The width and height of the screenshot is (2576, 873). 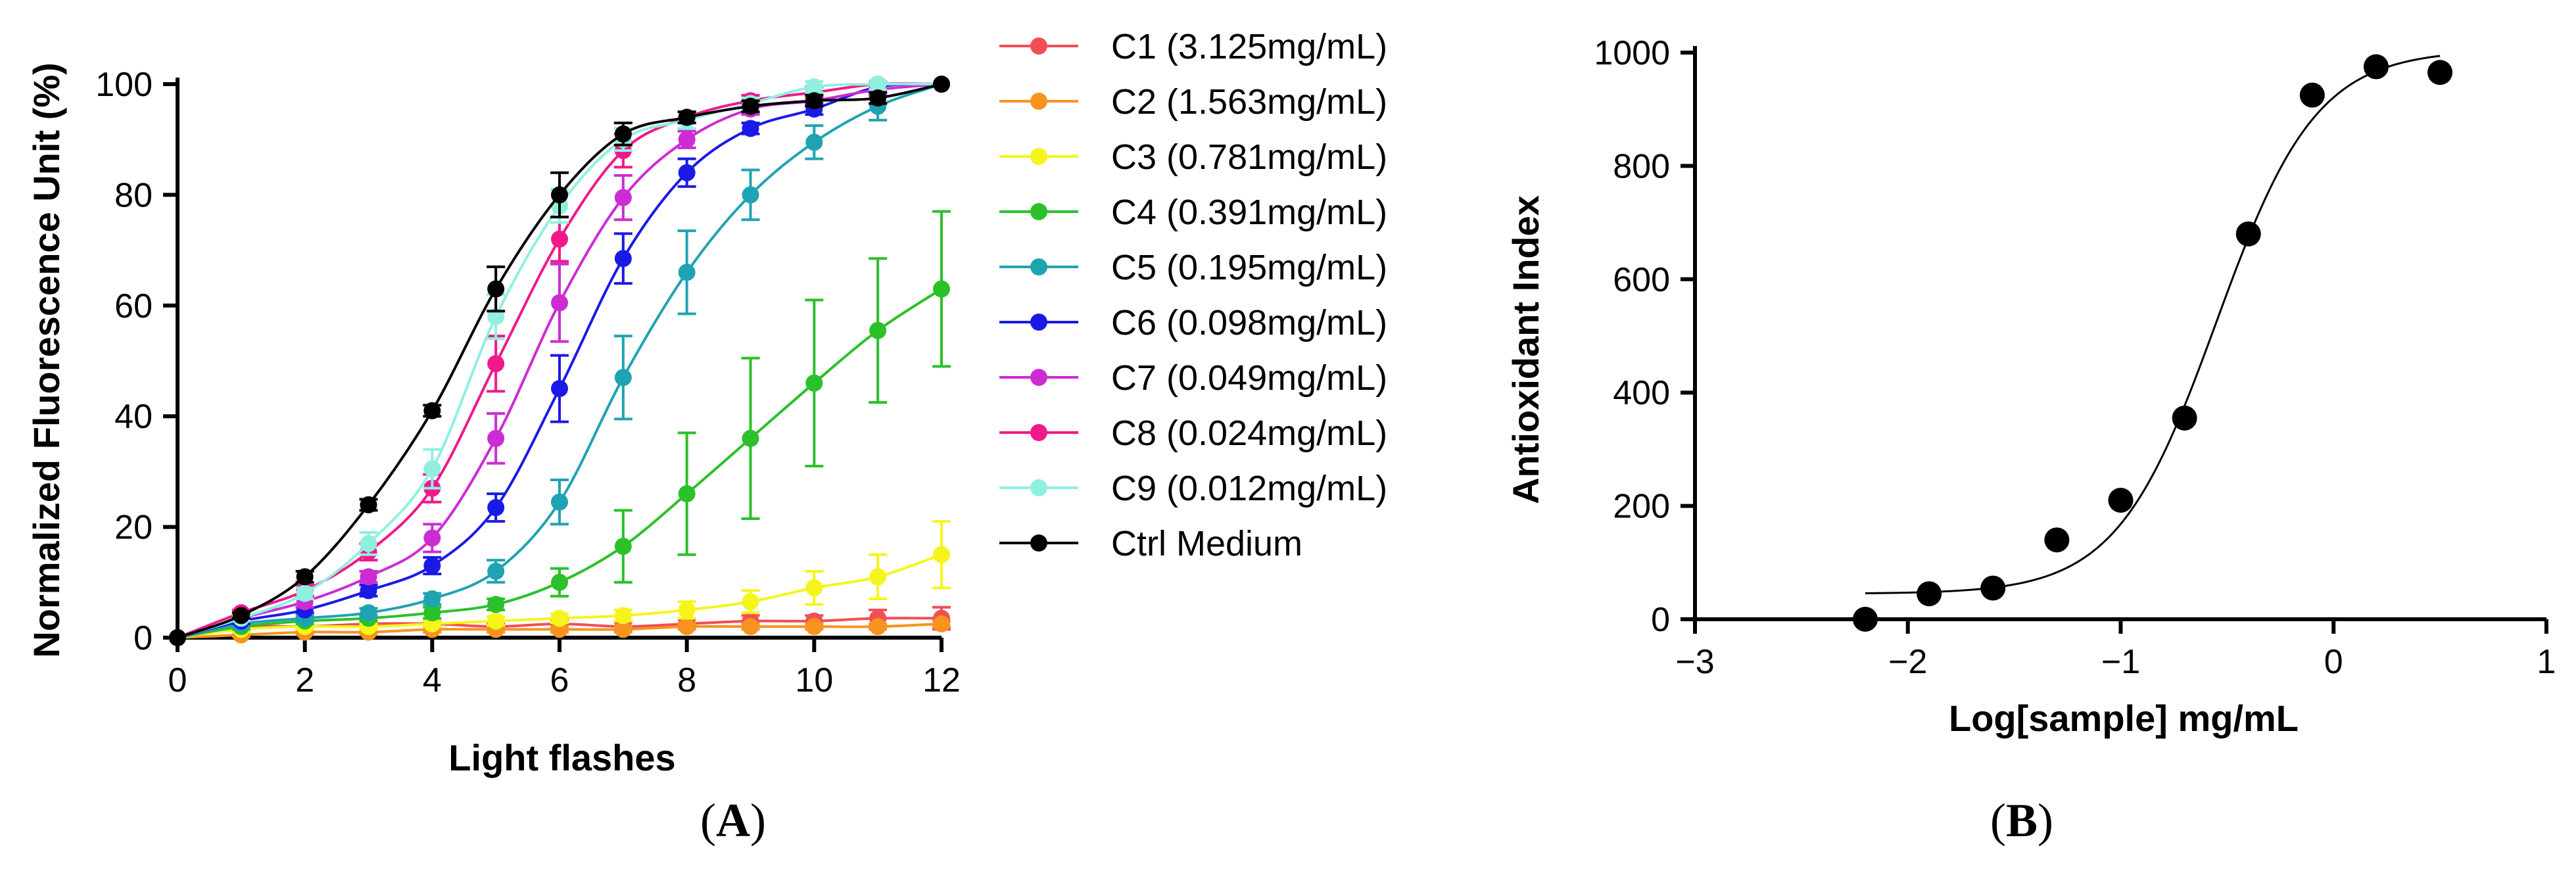 I want to click on panel-b-x-tick-label: −2, so click(x=1908, y=662).